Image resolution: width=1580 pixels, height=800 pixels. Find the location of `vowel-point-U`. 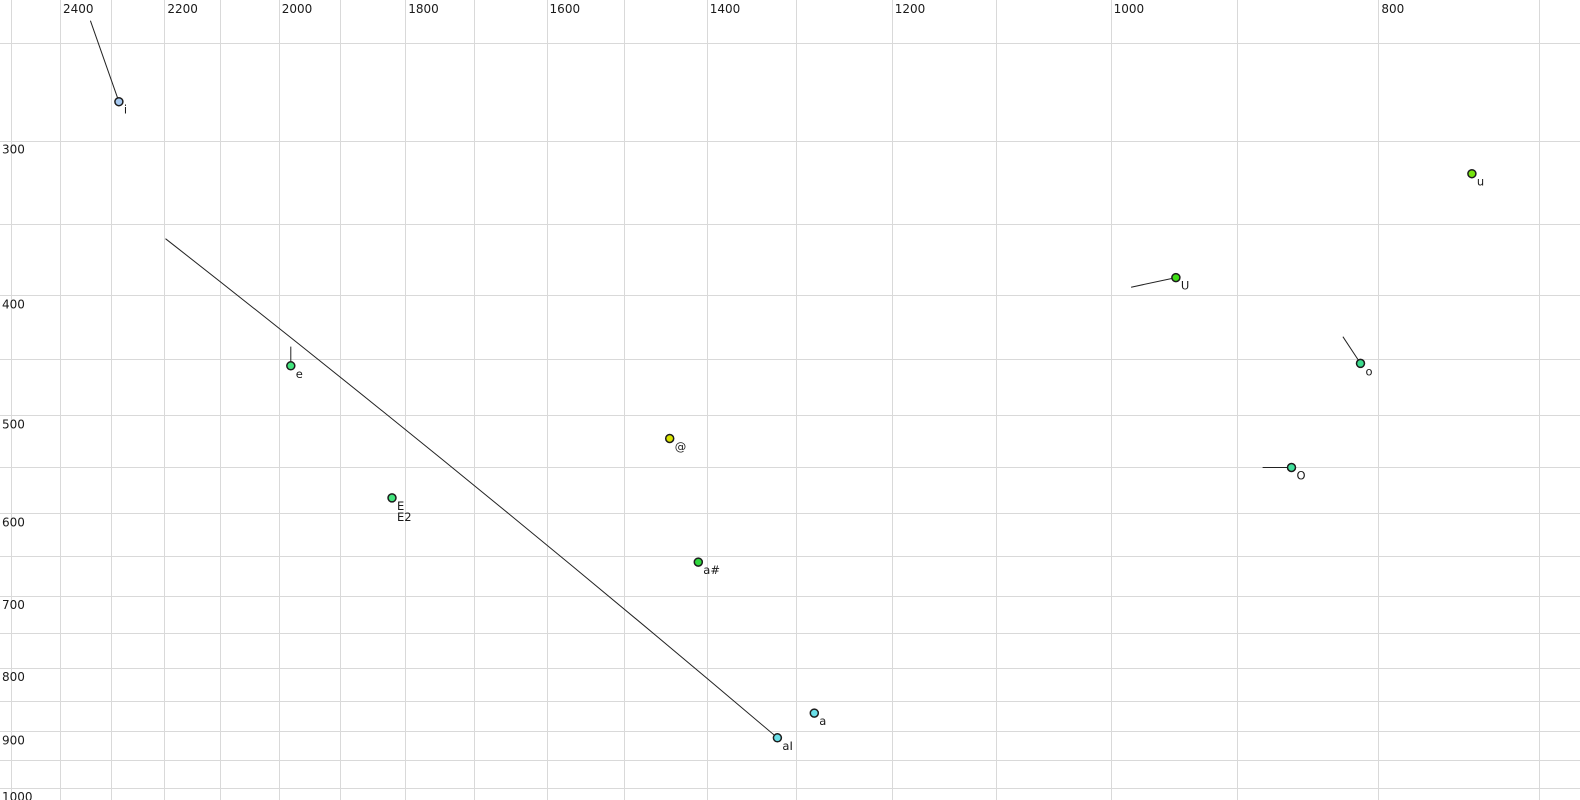

vowel-point-U is located at coordinates (1176, 277).